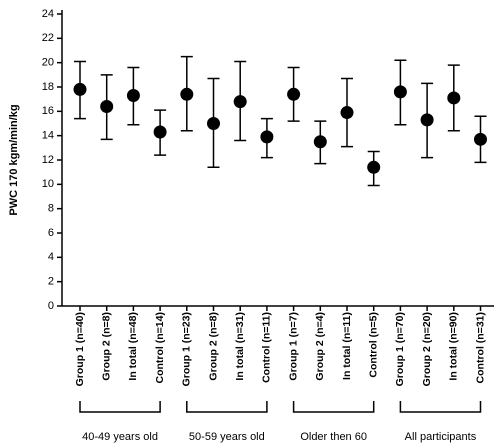 This screenshot has width=500, height=448. What do you see at coordinates (160, 347) in the screenshot?
I see `x-tick-label: Control (n=14)` at bounding box center [160, 347].